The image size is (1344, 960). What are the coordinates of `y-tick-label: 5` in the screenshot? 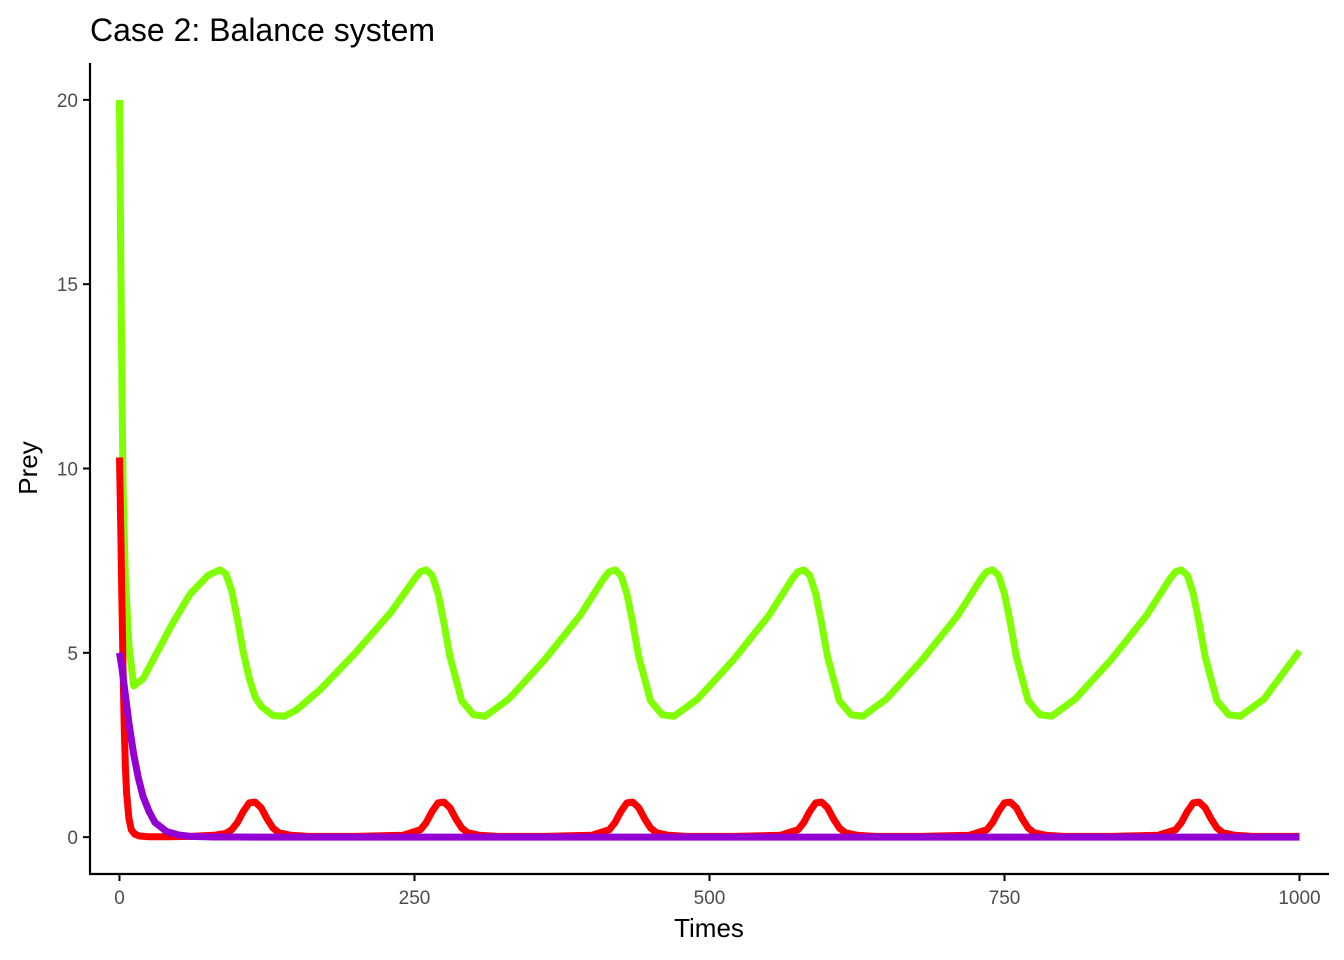 It's located at (72, 654).